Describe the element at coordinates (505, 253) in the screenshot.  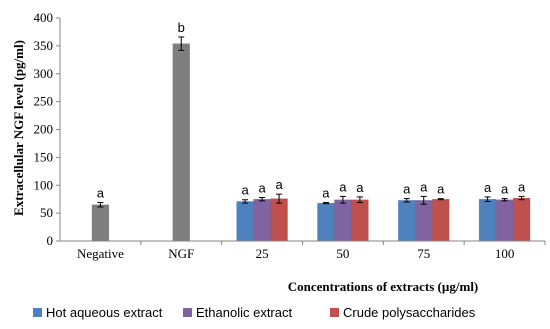
I see `x-tick-label: 100` at that location.